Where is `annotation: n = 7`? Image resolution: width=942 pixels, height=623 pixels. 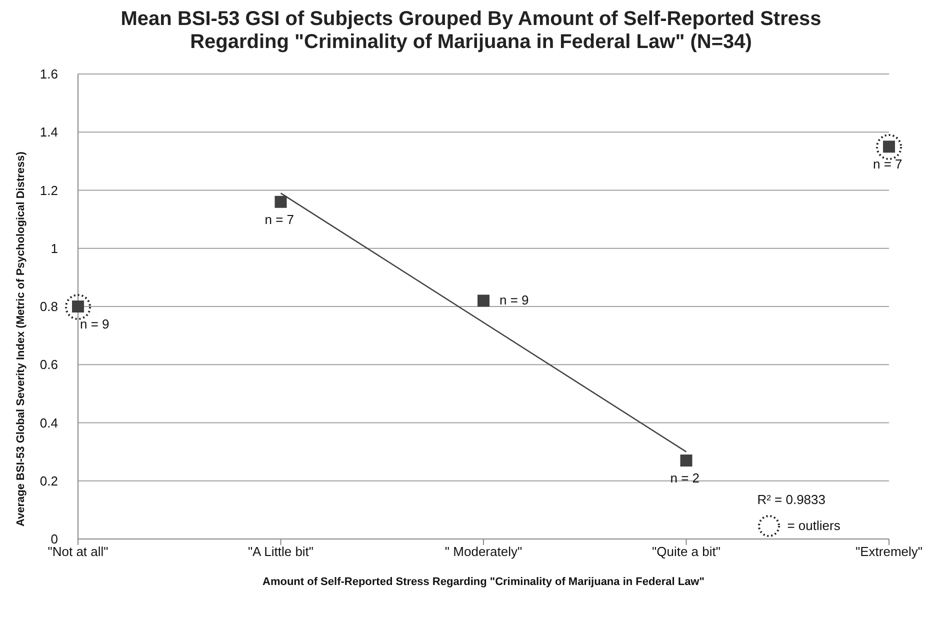 annotation: n = 7 is located at coordinates (279, 219).